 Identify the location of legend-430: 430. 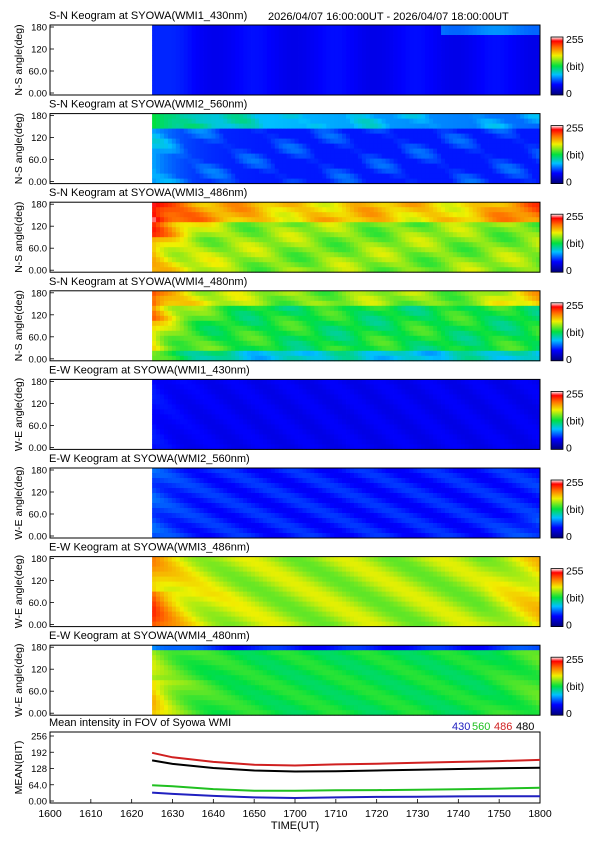
(461, 727).